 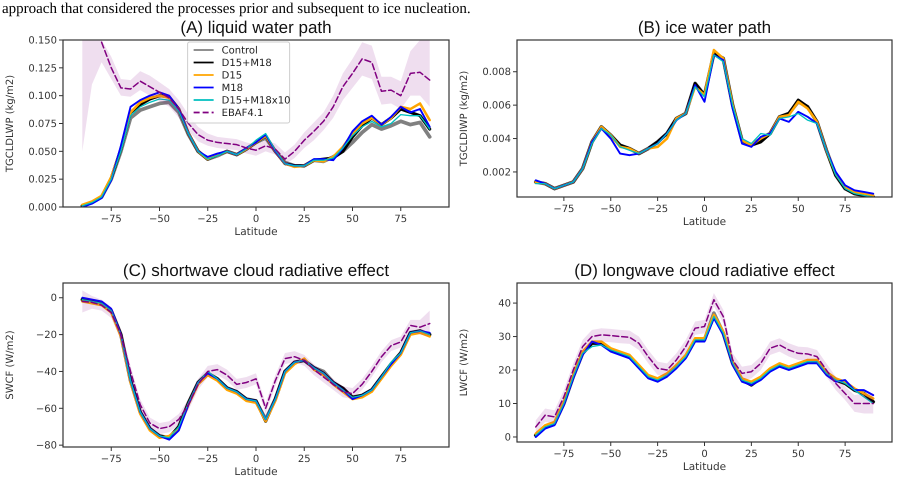 What do you see at coordinates (256, 27) in the screenshot?
I see `chart-title: (A) liquid water path` at bounding box center [256, 27].